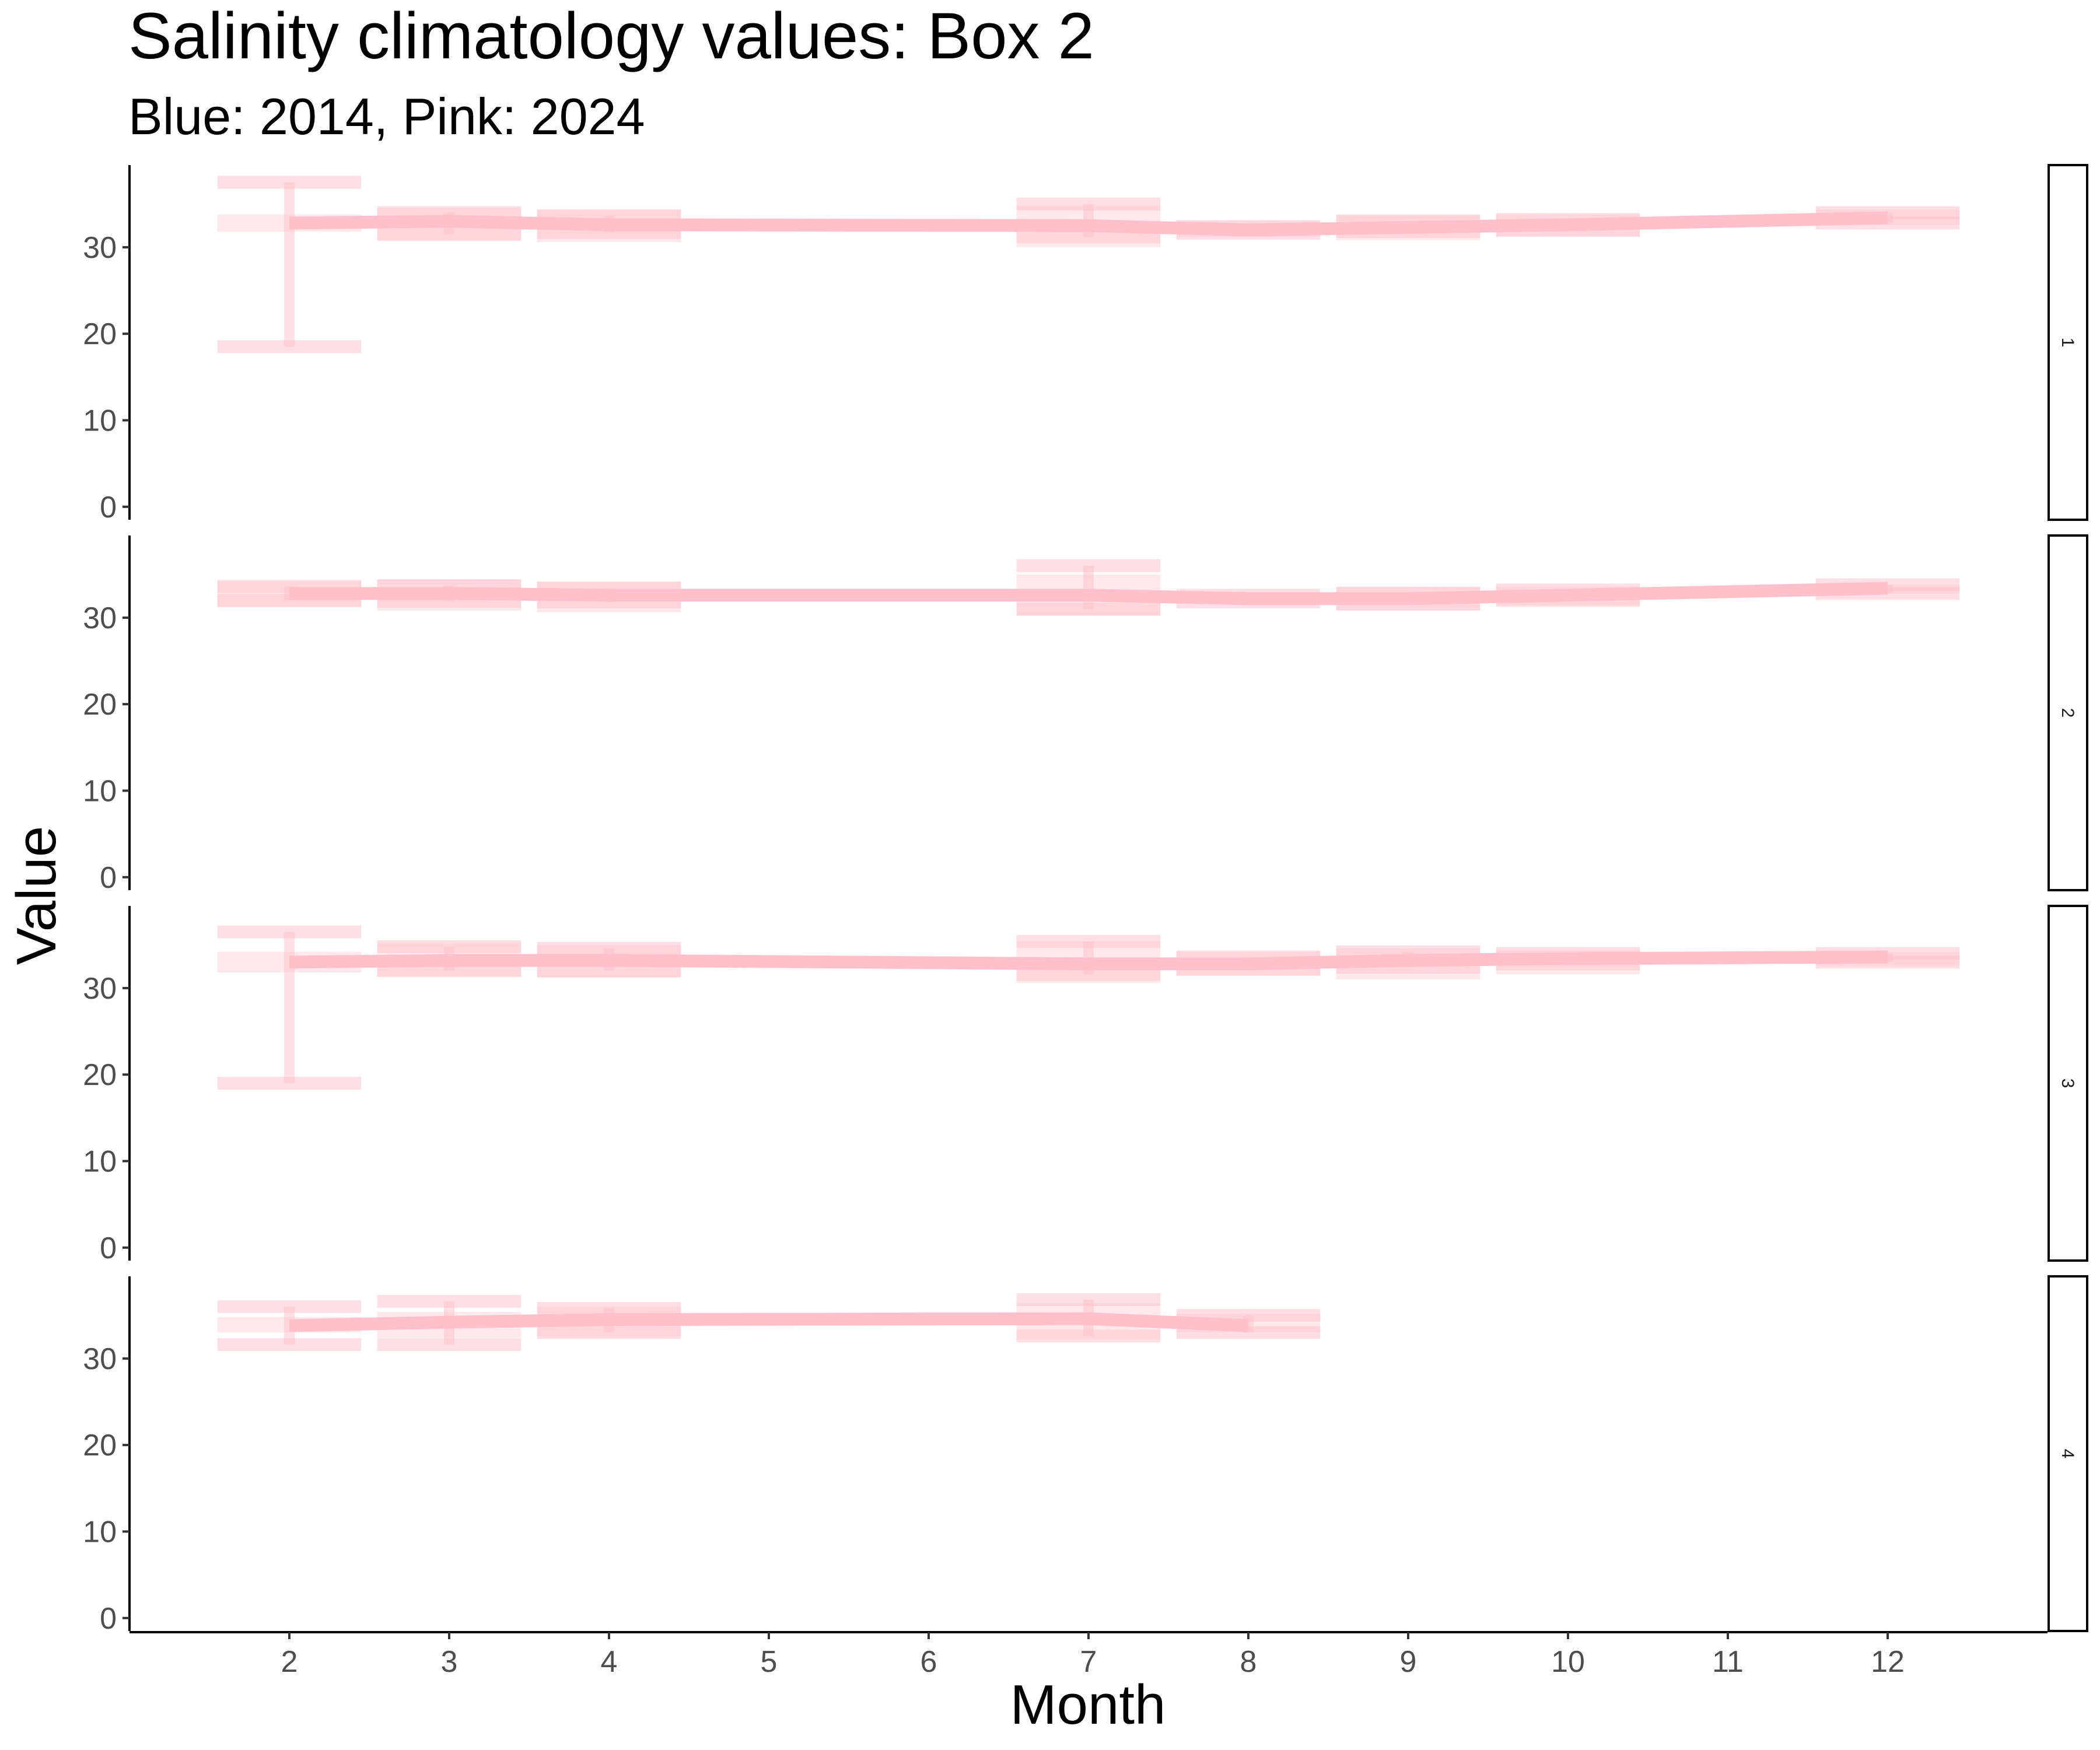 This screenshot has width=2100, height=1750. Describe the element at coordinates (610, 1662) in the screenshot. I see `x-tick-label: 4` at that location.